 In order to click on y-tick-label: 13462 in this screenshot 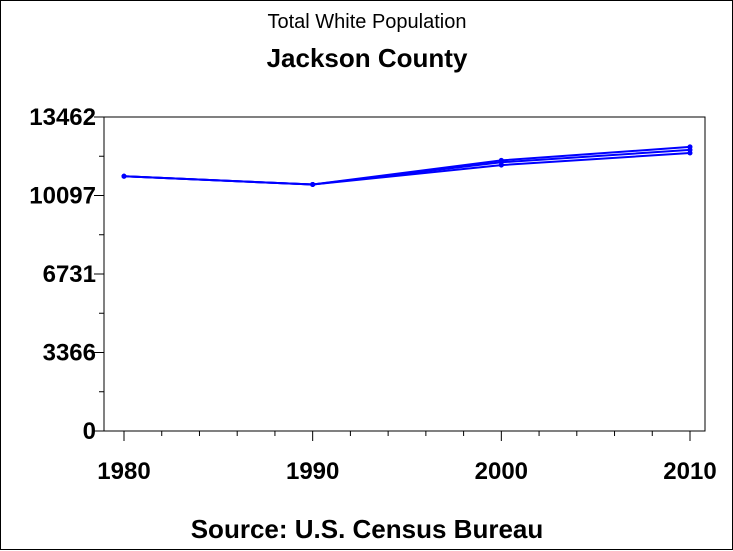, I will do `click(62, 117)`.